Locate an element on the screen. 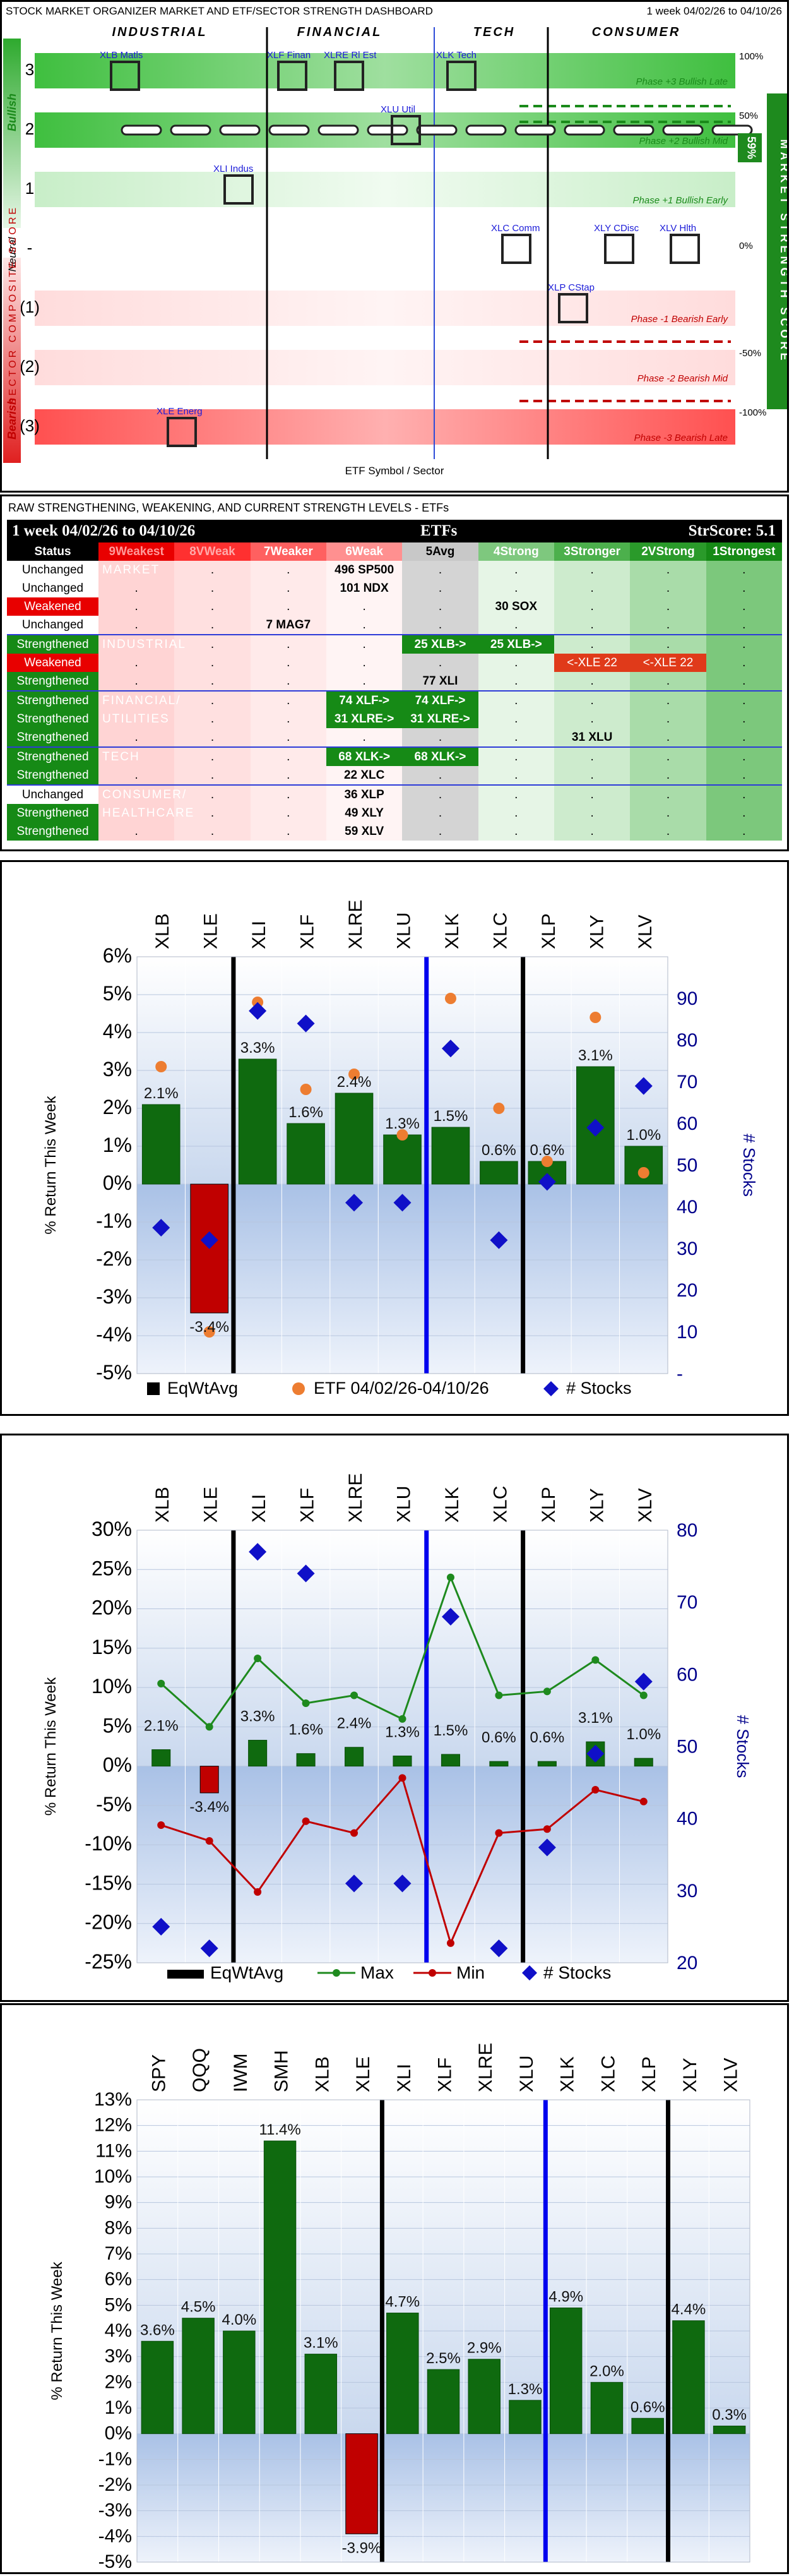 The image size is (794, 2576). data-label: 0.6% is located at coordinates (499, 1150).